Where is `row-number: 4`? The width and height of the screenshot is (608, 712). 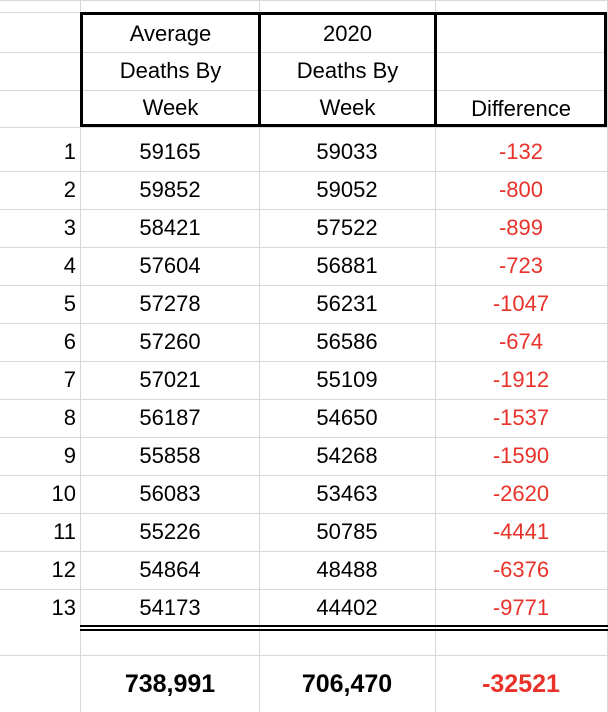
row-number: 4 is located at coordinates (69, 265).